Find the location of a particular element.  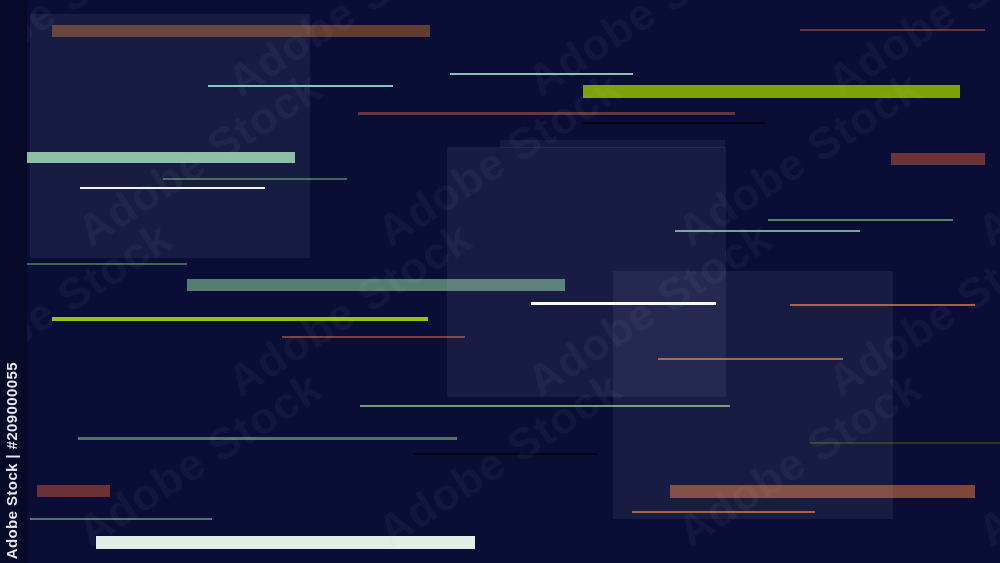

yellow-green-bar is located at coordinates (240, 319).